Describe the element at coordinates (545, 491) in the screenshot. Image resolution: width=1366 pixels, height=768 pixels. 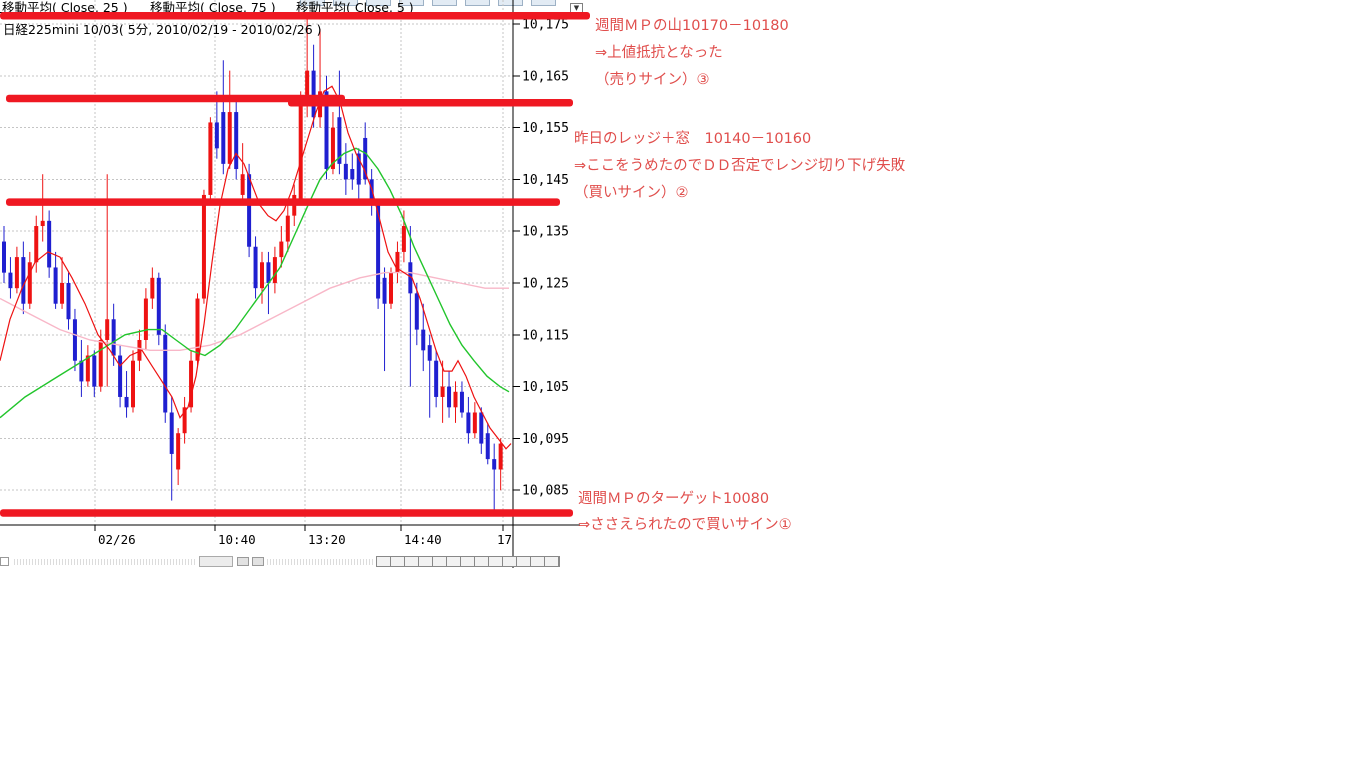
I see `y-tick-label: 10,085` at that location.